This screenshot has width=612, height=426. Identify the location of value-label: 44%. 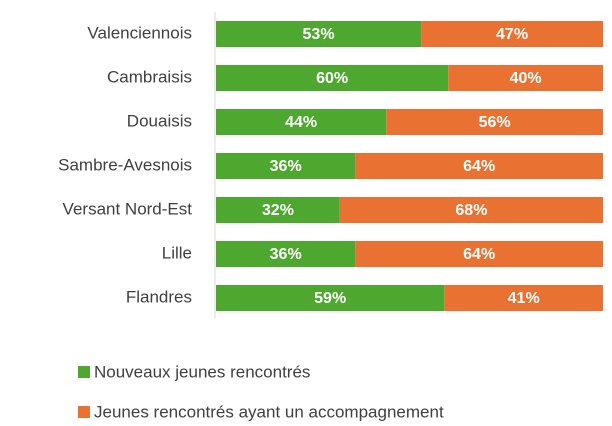
(301, 122).